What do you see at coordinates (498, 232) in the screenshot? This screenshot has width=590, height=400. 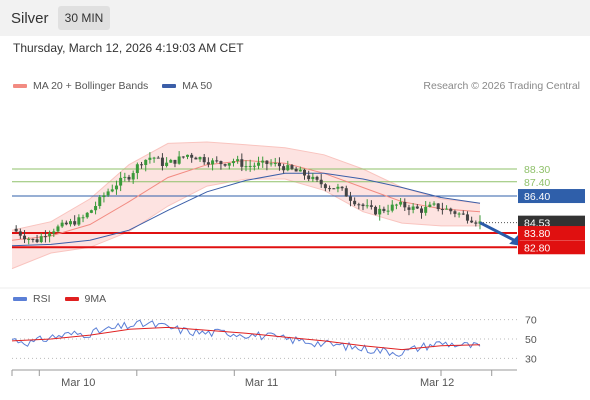 I see `forecast-arrow-shaft` at bounding box center [498, 232].